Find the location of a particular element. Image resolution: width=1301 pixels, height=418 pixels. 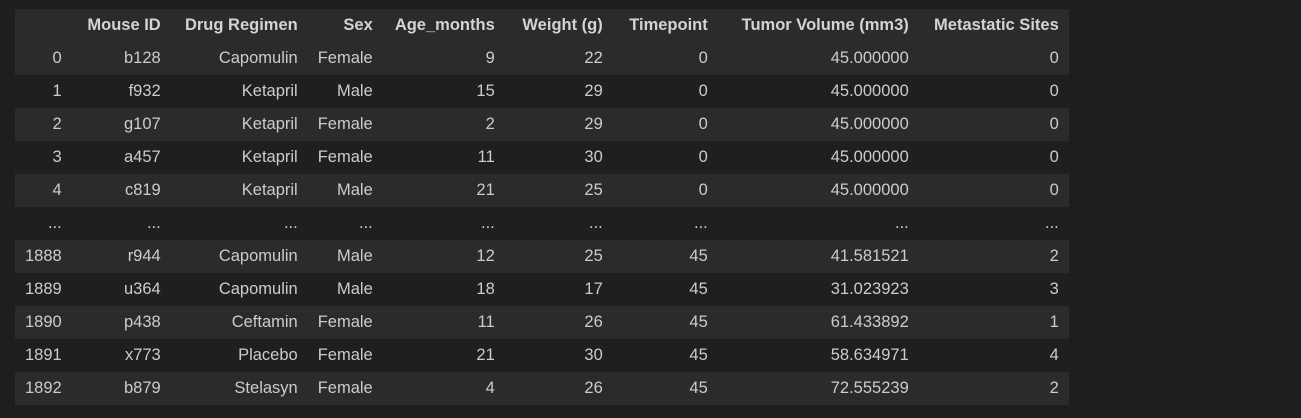

table-row: 1 f932 Ketapril Male 15 29 0 45.000000 0 is located at coordinates (542, 91).